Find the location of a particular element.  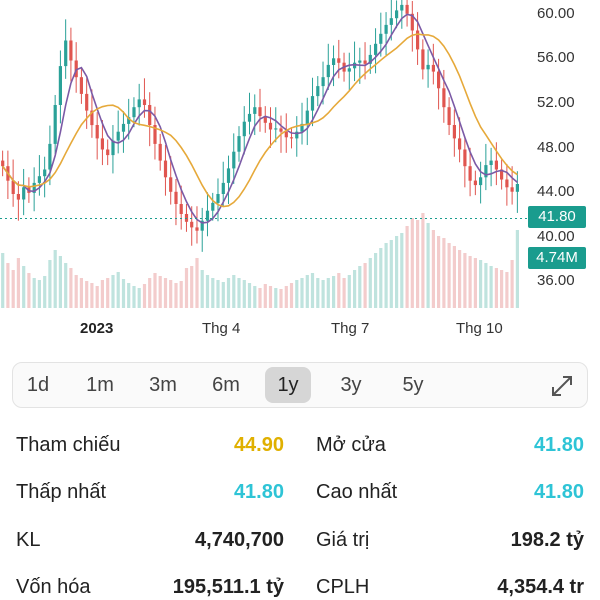

stat-label-von-hoa: Vốn hóa is located at coordinates (53, 587).